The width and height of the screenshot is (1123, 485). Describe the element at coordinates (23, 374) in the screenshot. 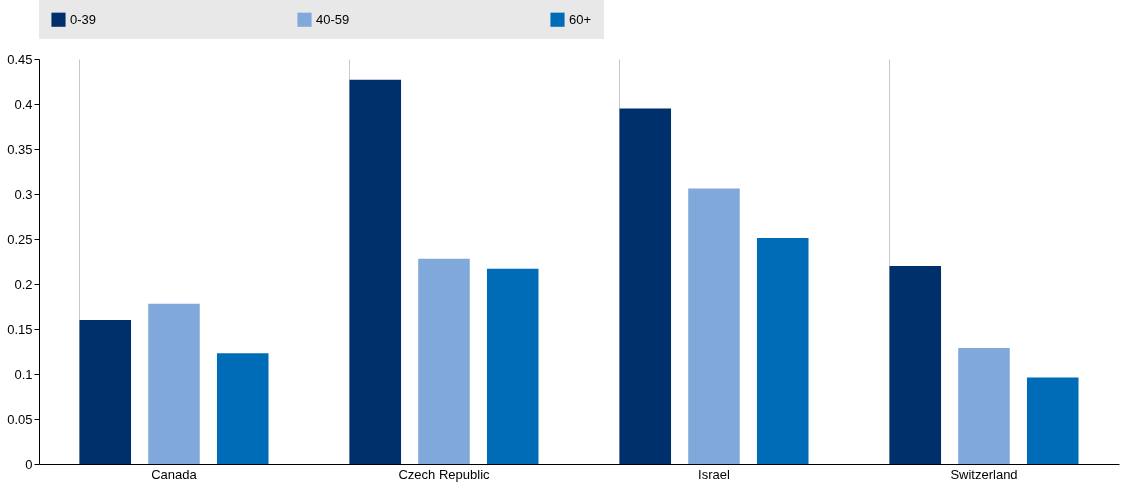

I see `y-tick-label: 0.1` at that location.